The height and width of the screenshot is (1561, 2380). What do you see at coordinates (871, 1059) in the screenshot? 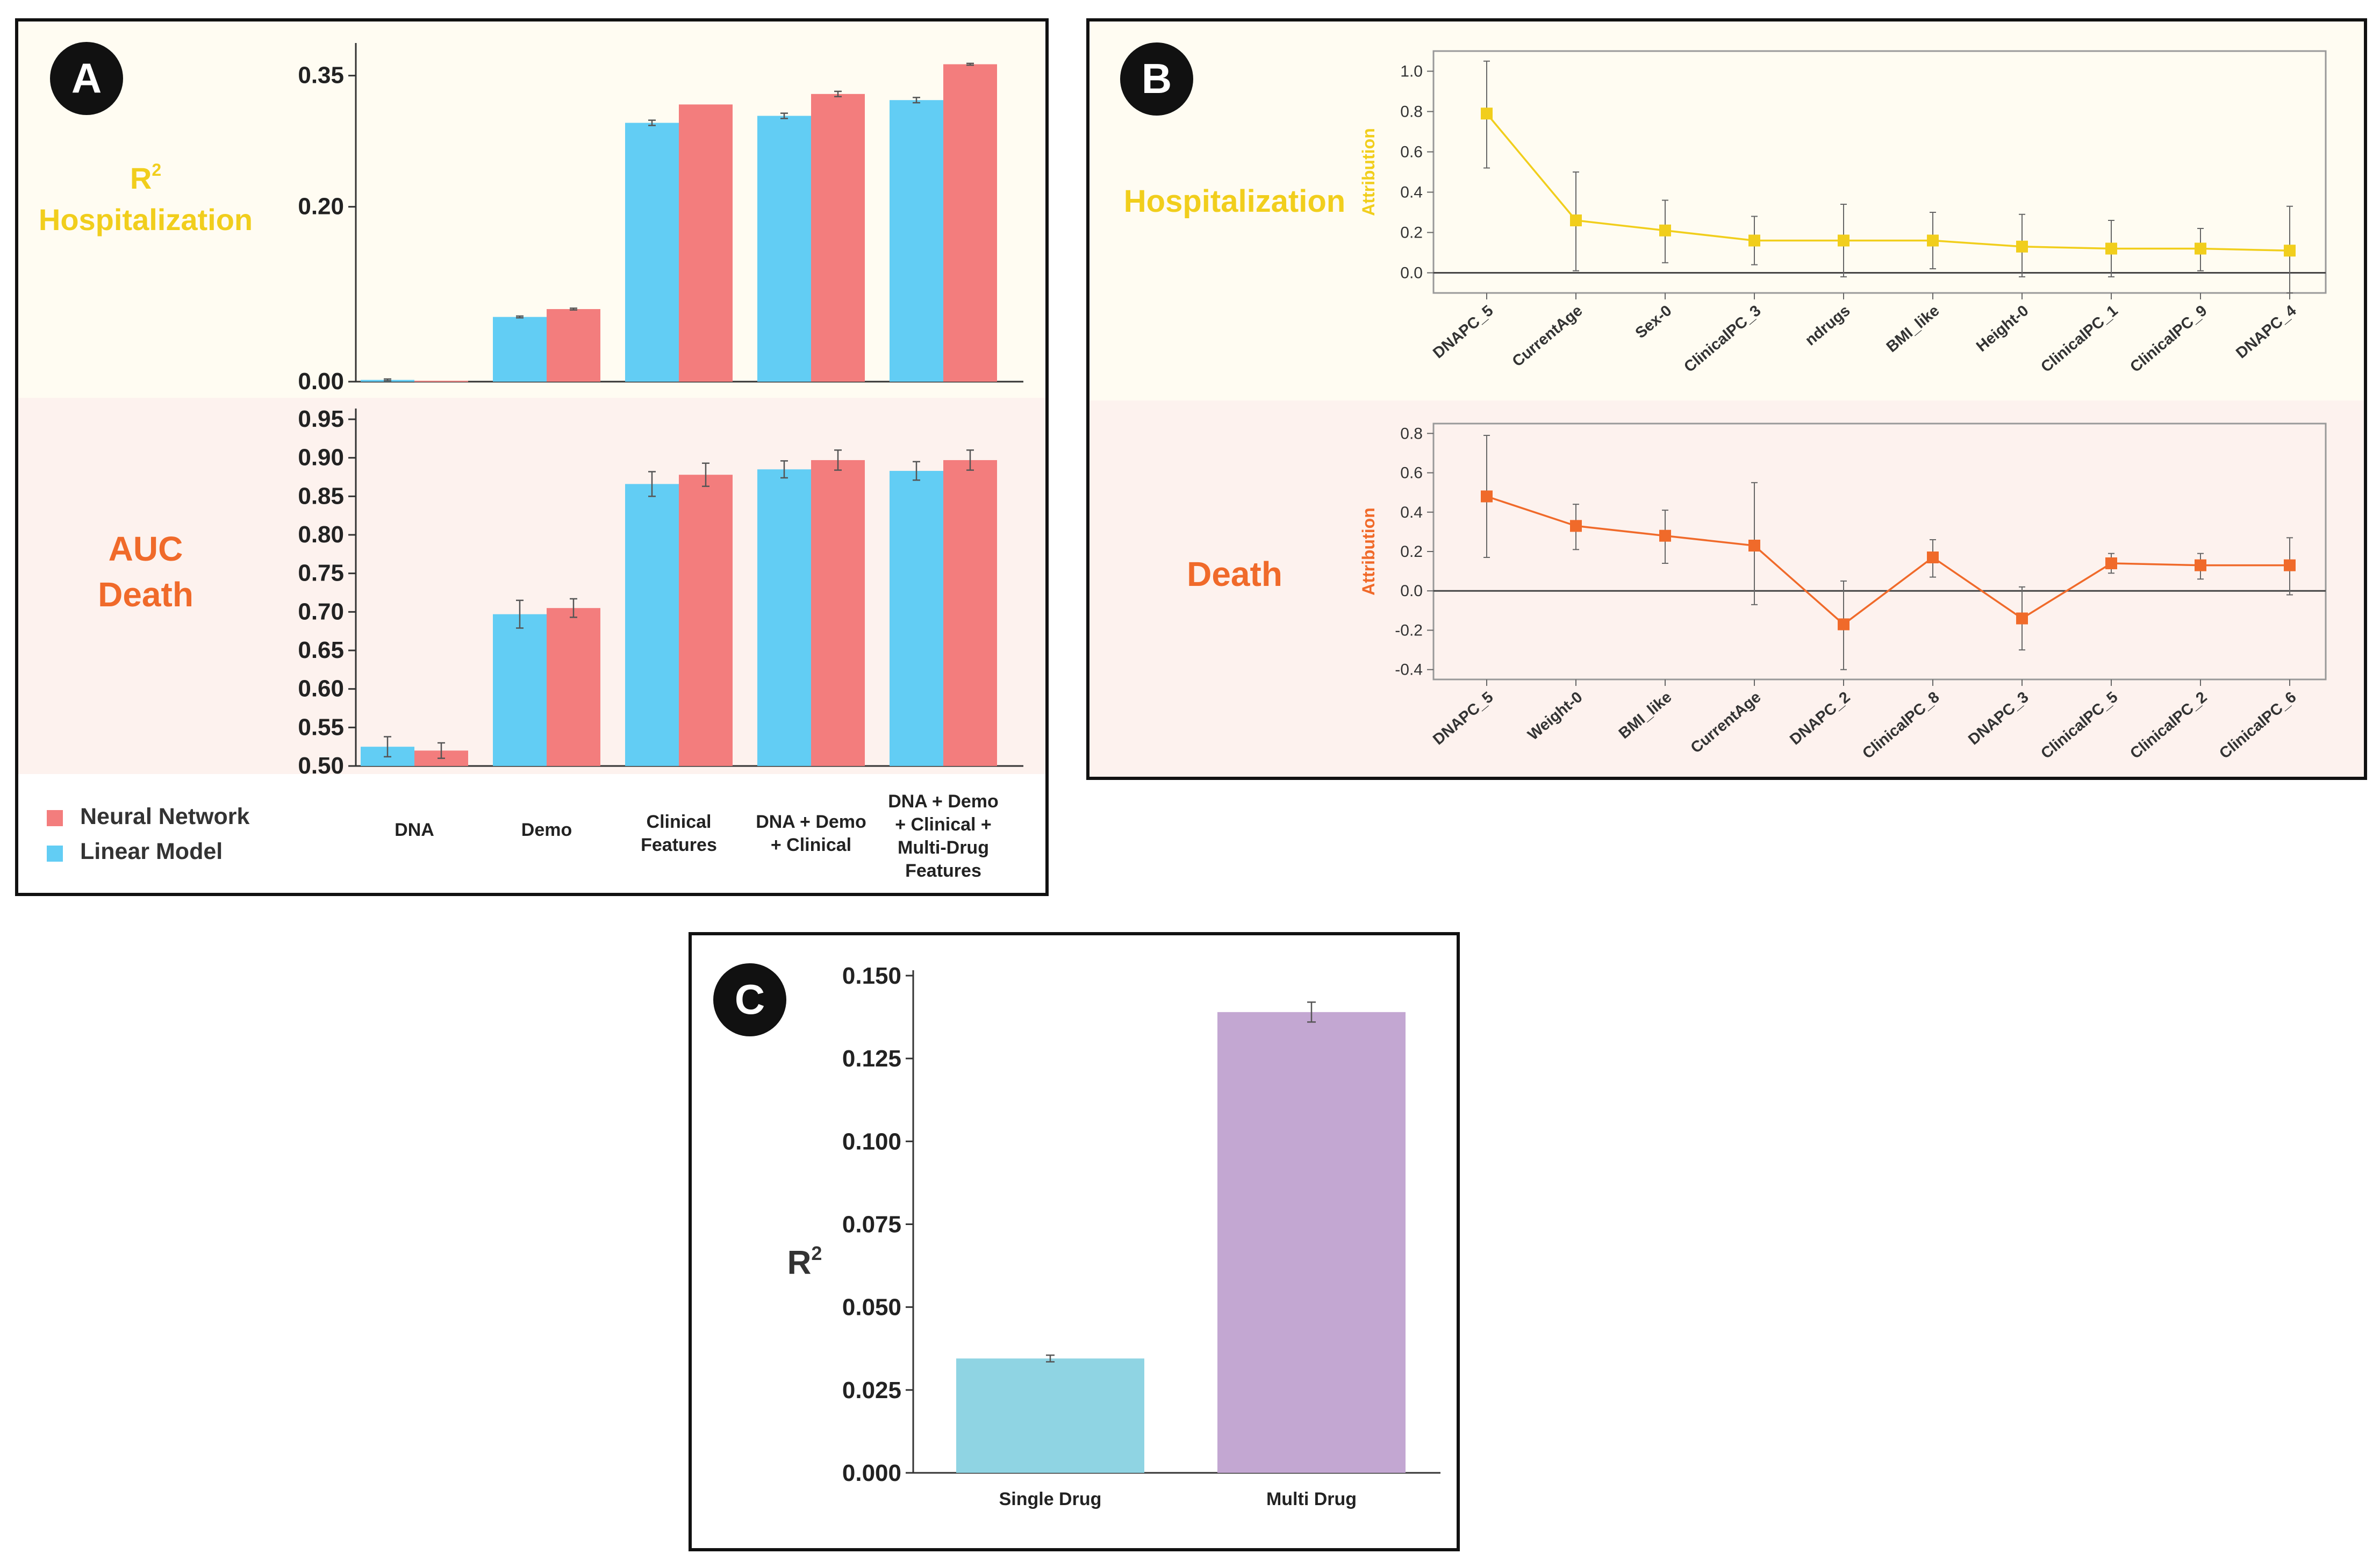
I see `y-tick-label: 0.125` at bounding box center [871, 1059].